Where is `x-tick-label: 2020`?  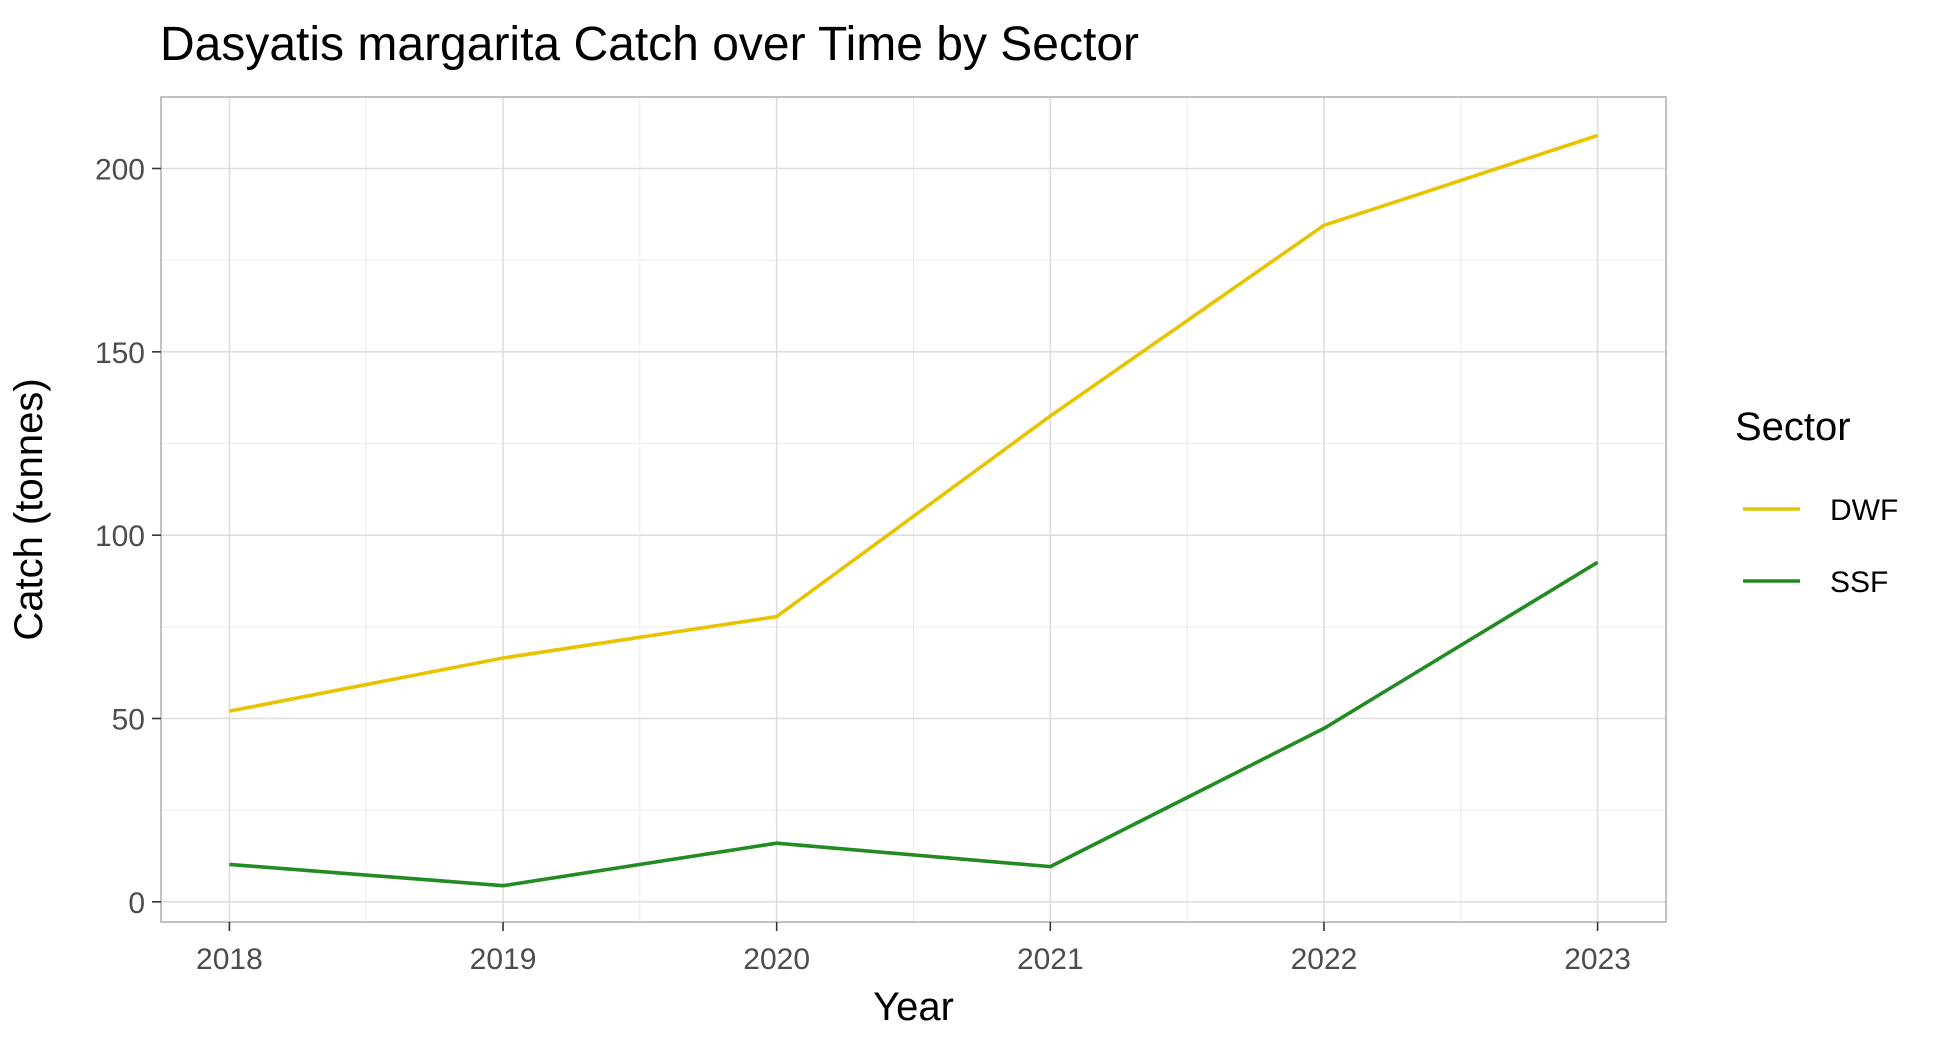 x-tick-label: 2020 is located at coordinates (776, 959).